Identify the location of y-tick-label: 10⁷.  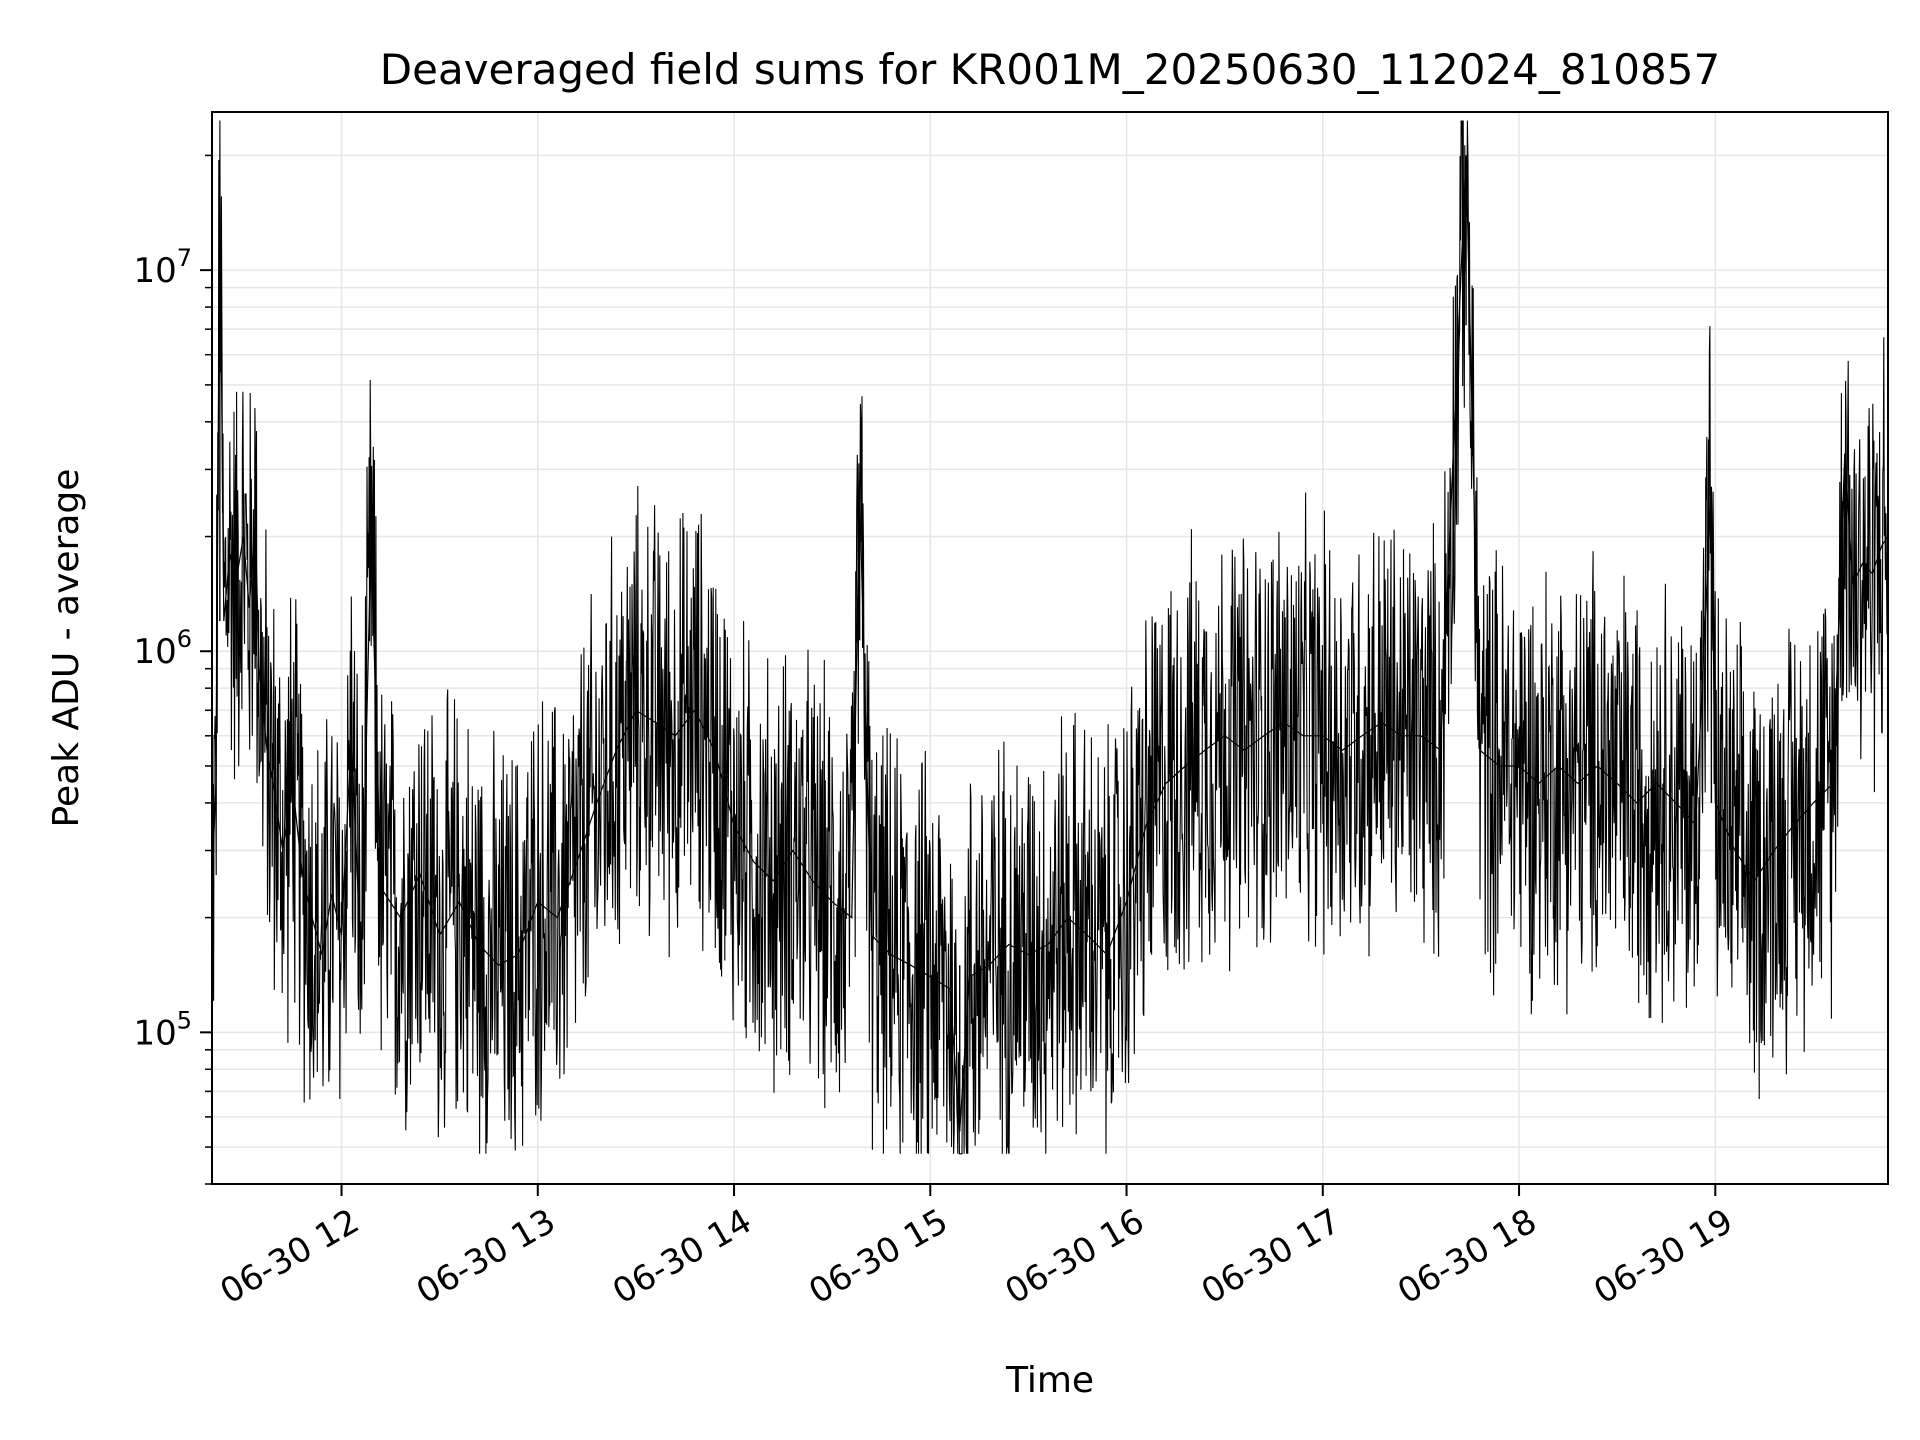
(162, 267).